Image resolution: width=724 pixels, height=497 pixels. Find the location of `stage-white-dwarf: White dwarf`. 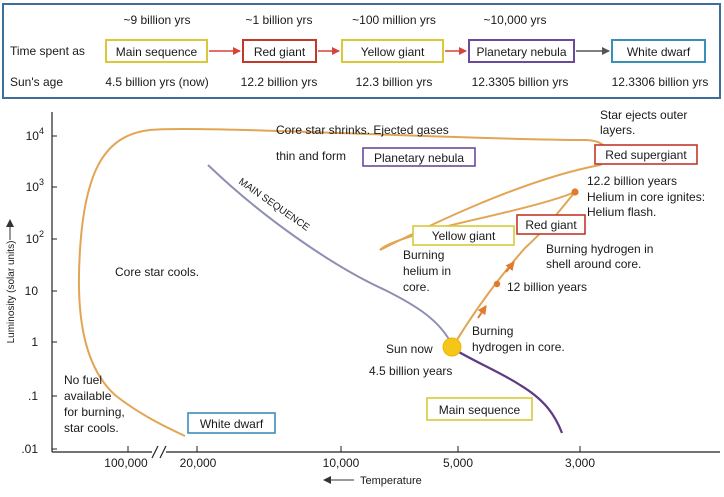

stage-white-dwarf: White dwarf is located at coordinates (659, 52).